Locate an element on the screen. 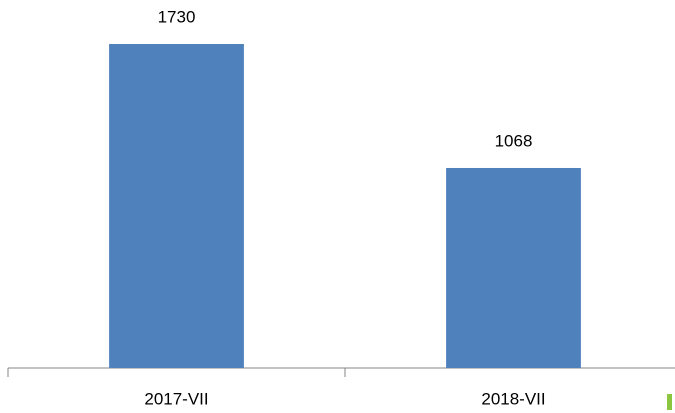  data-label: 1068 is located at coordinates (514, 140).